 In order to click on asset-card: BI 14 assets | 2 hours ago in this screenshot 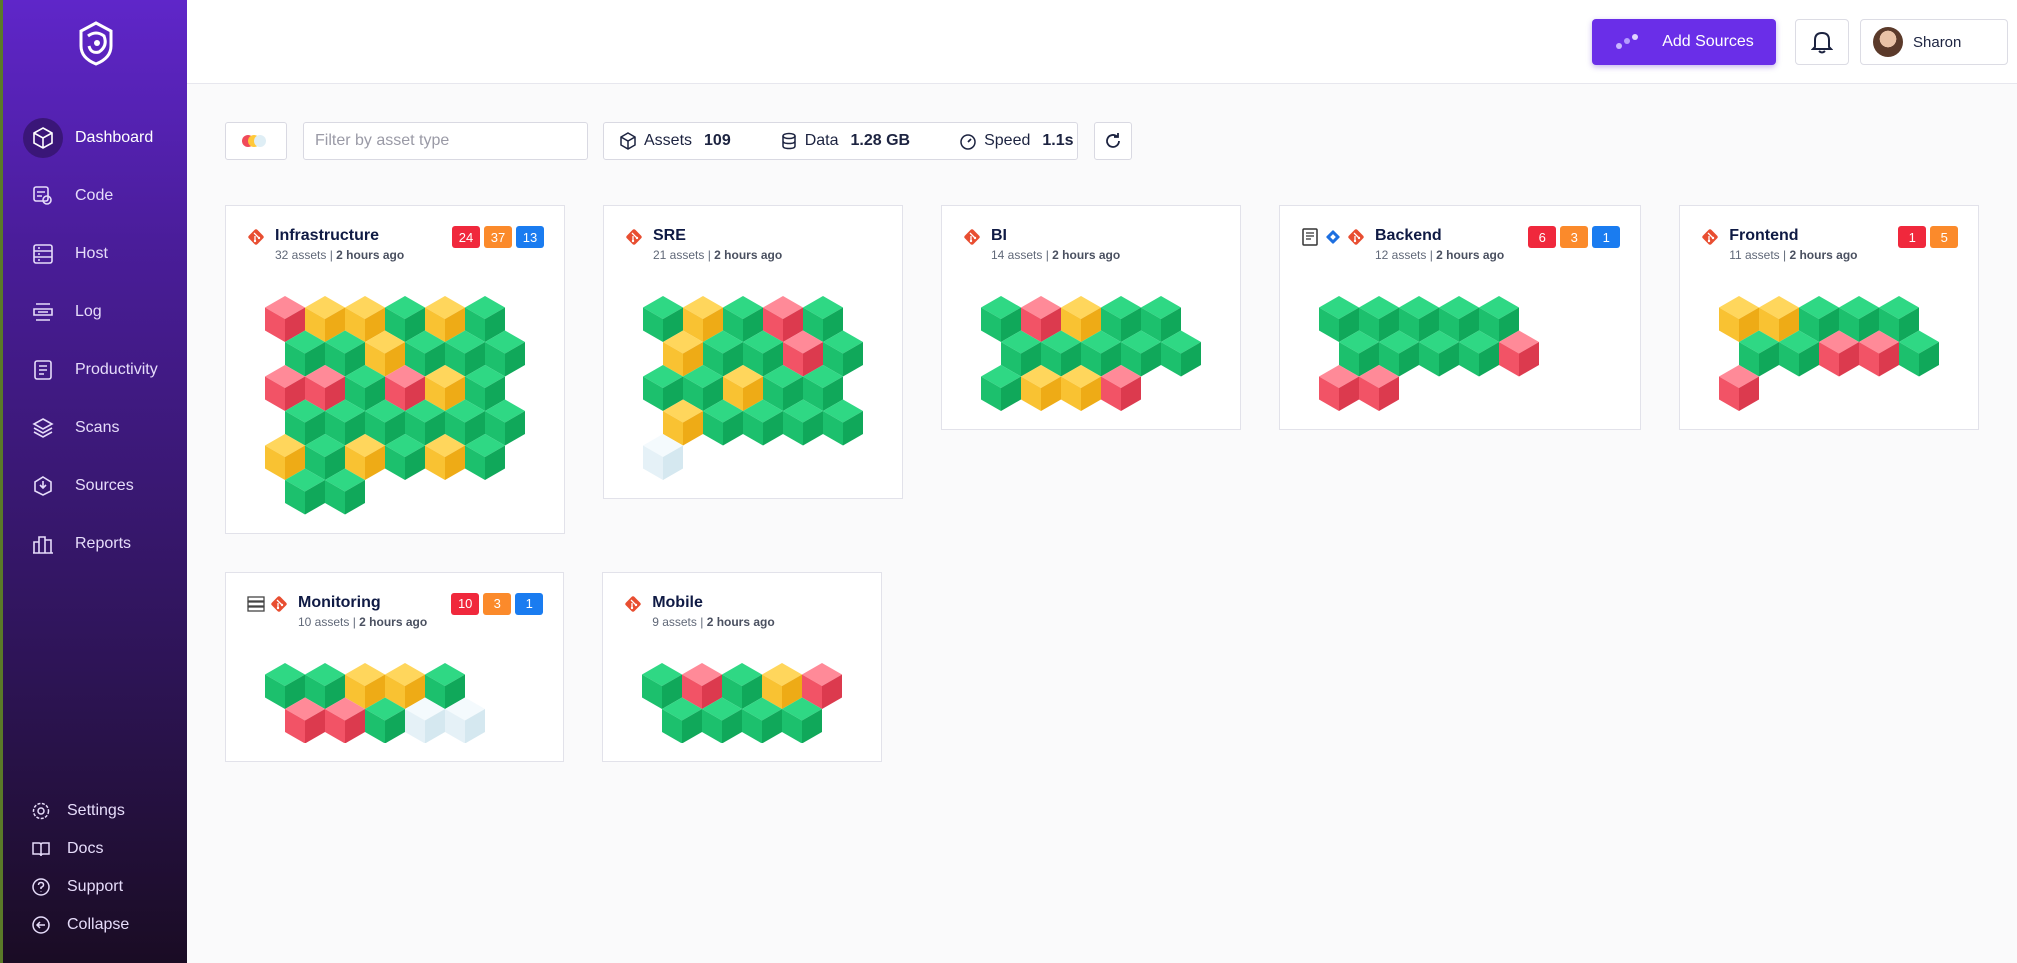, I will do `click(1091, 317)`.